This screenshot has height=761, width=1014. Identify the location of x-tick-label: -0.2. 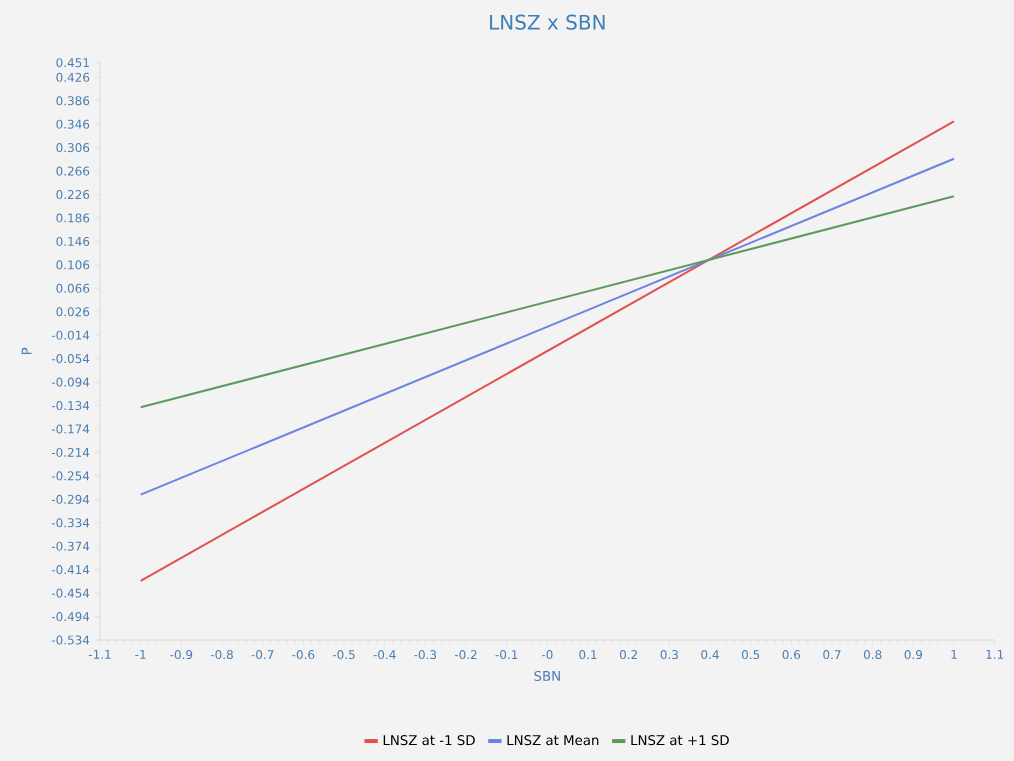
(465, 655).